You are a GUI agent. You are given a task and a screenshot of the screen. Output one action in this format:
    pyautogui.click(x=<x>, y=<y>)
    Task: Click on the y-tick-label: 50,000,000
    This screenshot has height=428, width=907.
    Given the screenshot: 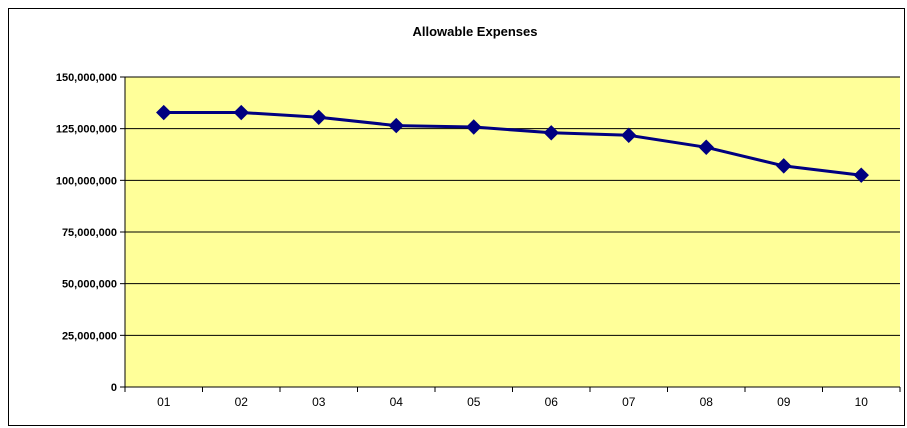 What is the action you would take?
    pyautogui.click(x=89, y=285)
    